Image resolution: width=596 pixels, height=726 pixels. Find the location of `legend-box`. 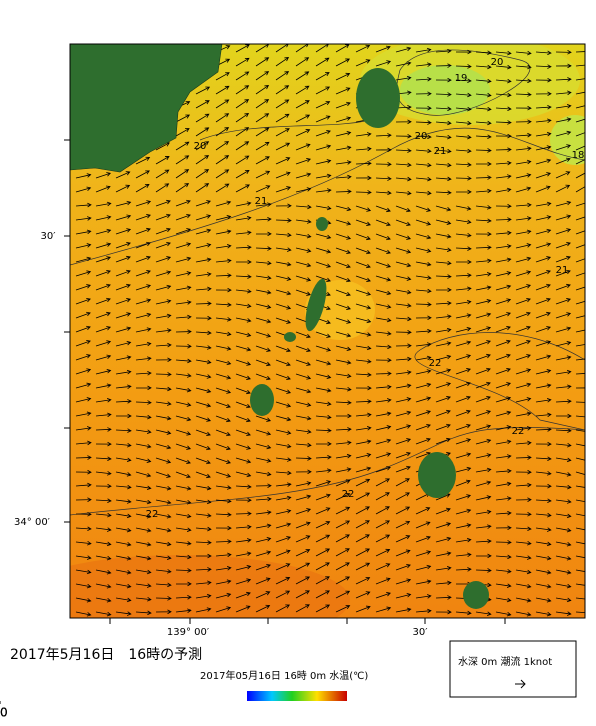

legend-box is located at coordinates (513, 669).